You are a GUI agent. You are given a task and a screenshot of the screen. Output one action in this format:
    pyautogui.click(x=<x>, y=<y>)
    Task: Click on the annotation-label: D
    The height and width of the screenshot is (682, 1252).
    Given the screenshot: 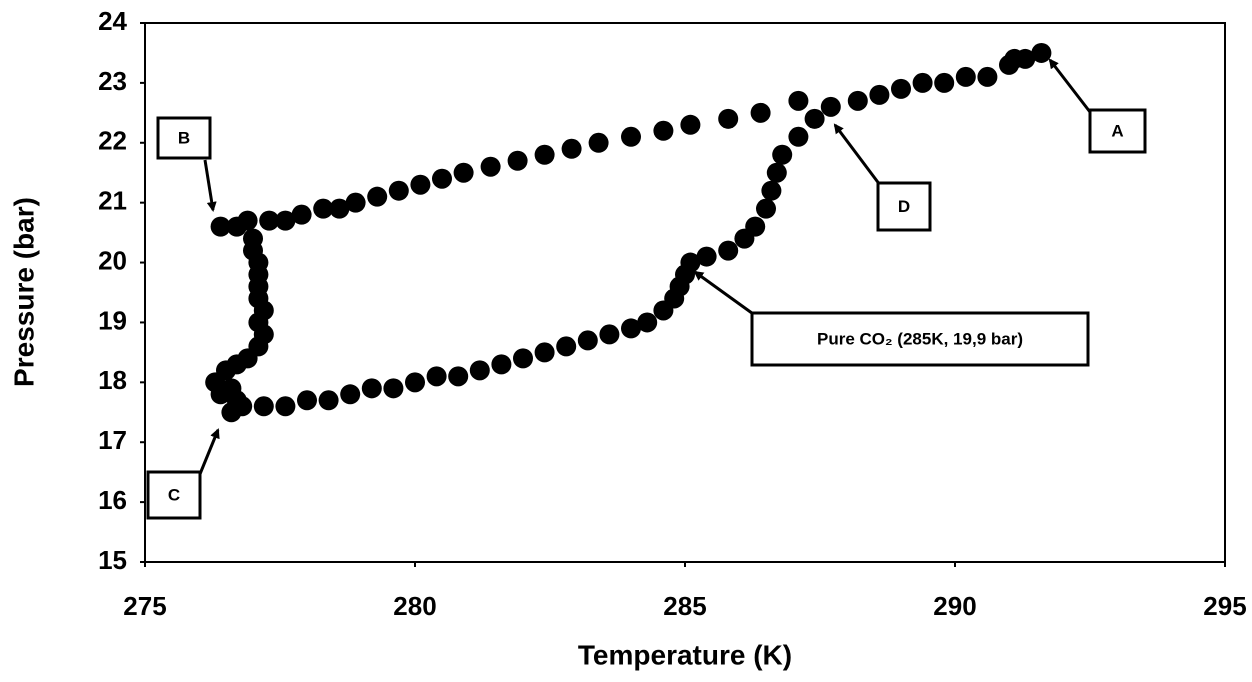 What is the action you would take?
    pyautogui.click(x=904, y=206)
    